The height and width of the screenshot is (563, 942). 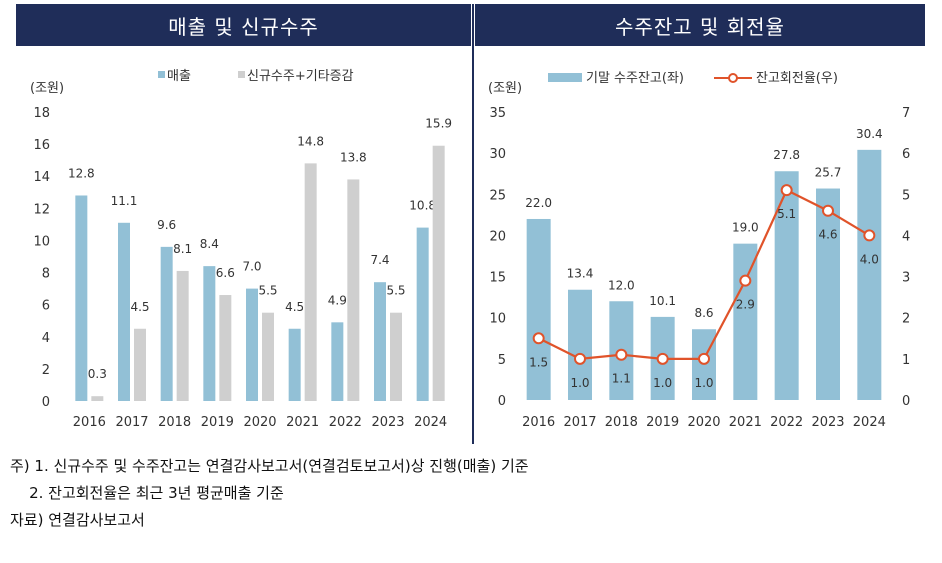 I want to click on left-x-tick: 2023, so click(x=387, y=422).